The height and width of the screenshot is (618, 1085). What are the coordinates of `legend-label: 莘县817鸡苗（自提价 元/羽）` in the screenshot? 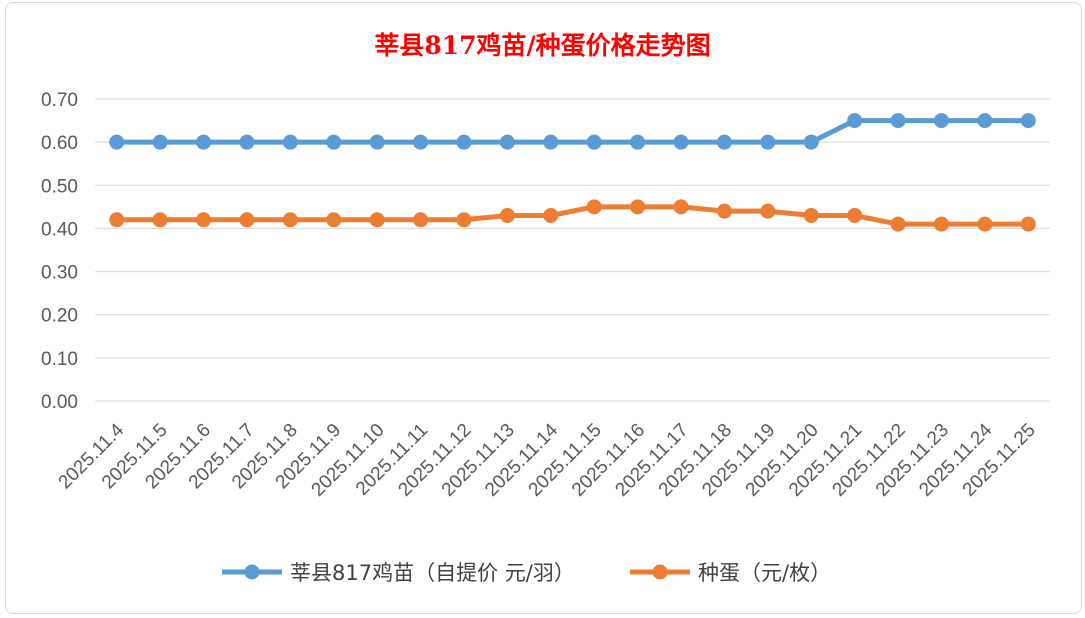 It's located at (432, 573).